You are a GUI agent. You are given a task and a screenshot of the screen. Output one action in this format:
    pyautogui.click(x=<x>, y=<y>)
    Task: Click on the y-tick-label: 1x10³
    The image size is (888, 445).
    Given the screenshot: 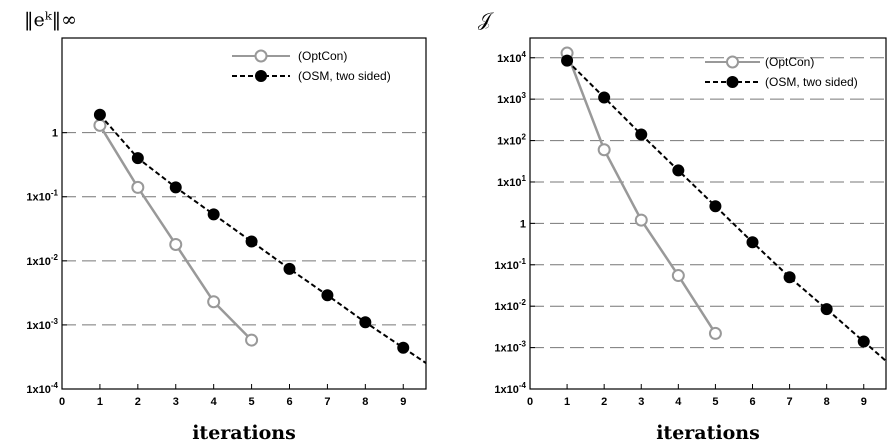 What is the action you would take?
    pyautogui.click(x=511, y=98)
    